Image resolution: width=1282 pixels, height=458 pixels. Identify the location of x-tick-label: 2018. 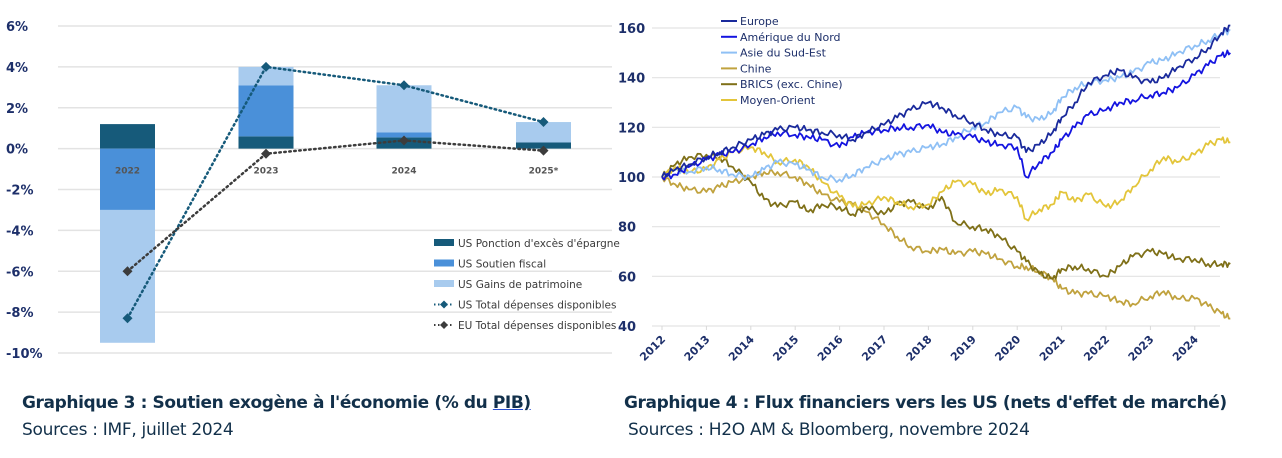
(919, 348).